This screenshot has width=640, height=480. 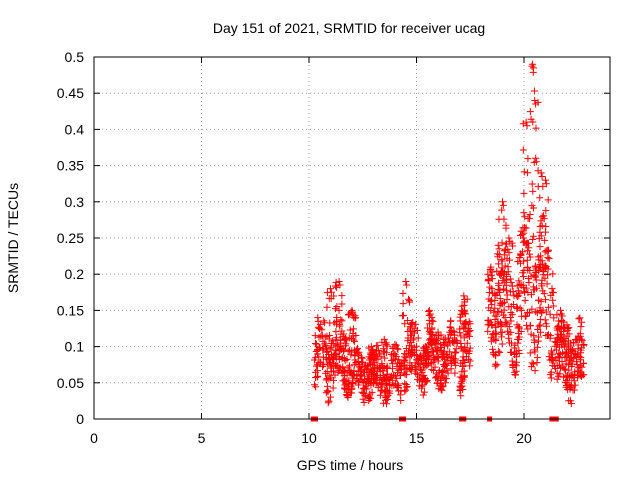 What do you see at coordinates (350, 465) in the screenshot?
I see `x-axis-label: GPS time / hours` at bounding box center [350, 465].